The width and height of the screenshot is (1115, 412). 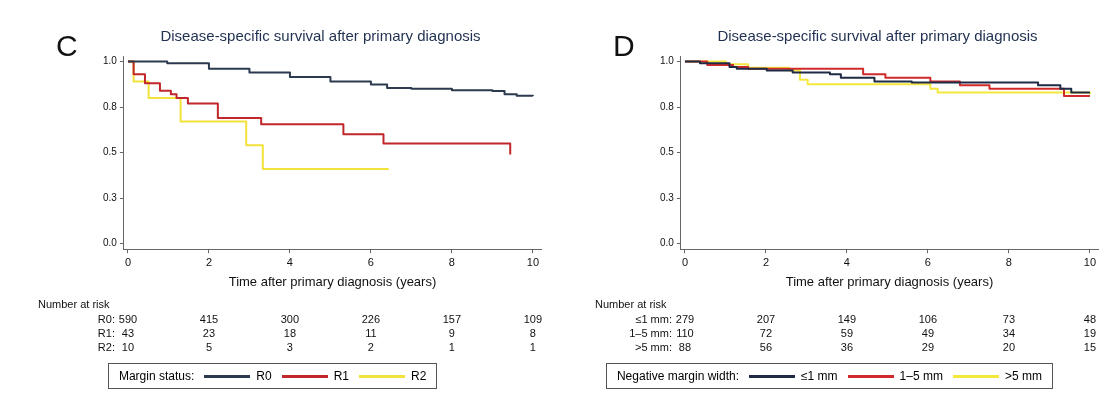 What do you see at coordinates (865, 347) in the screenshot?
I see `text: >5 mm: 88 56 36 29 20 15` at bounding box center [865, 347].